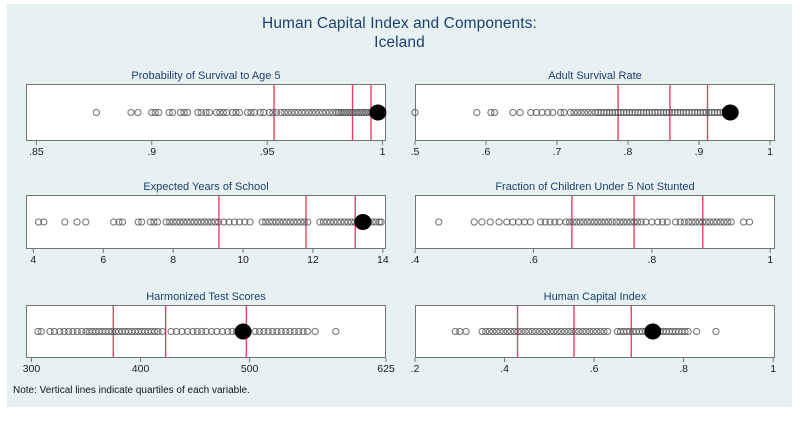  I want to click on panel-adult-survival-rate: Adult Survival Rate .5 .6 .7 .8 .9 1, so click(595, 113).